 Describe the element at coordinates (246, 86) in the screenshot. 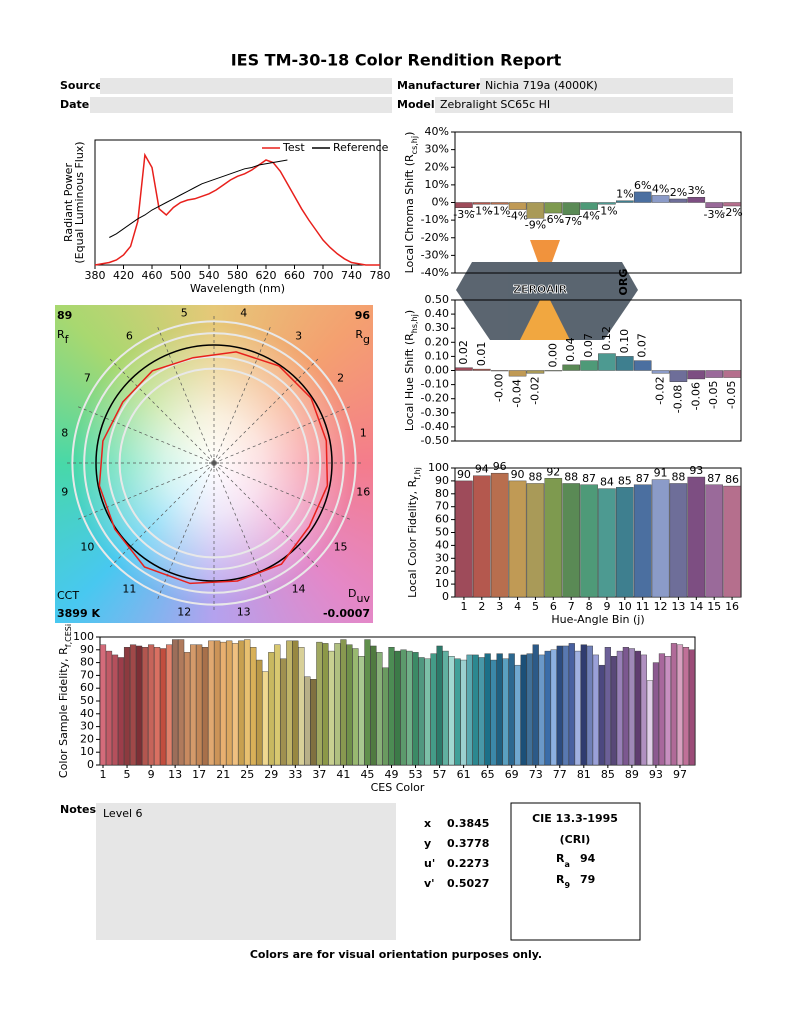

I see `source-field` at that location.